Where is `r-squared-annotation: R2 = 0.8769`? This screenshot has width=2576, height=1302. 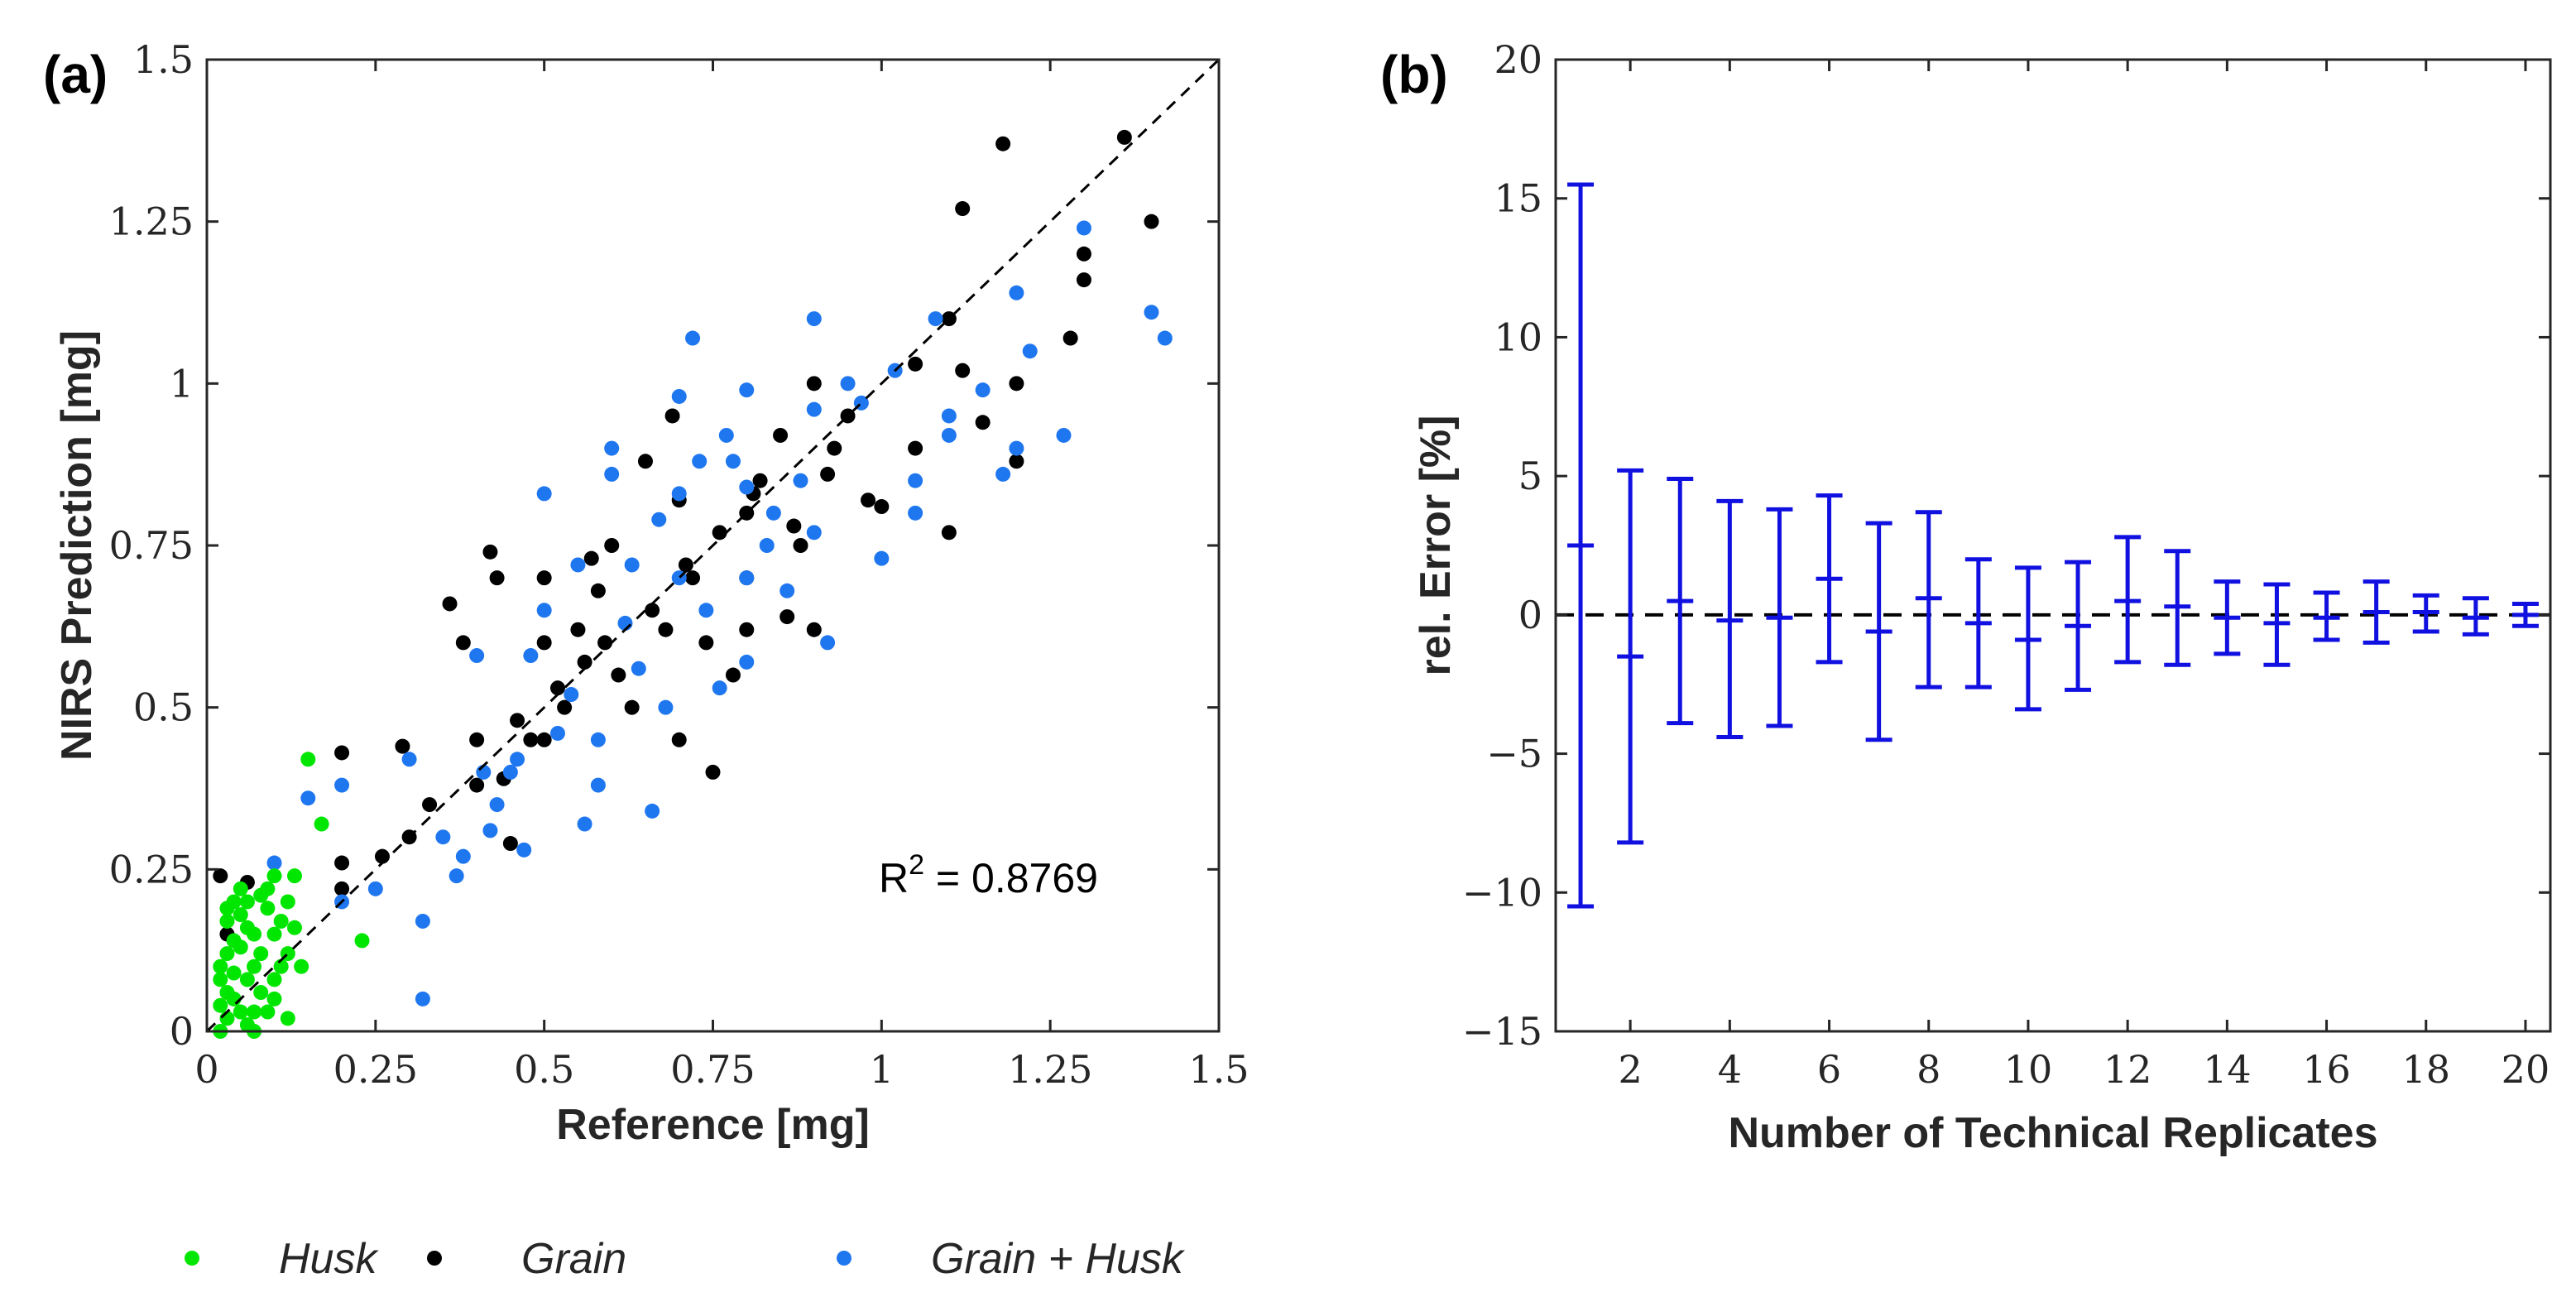
r-squared-annotation: R2 = 0.8769 is located at coordinates (989, 875).